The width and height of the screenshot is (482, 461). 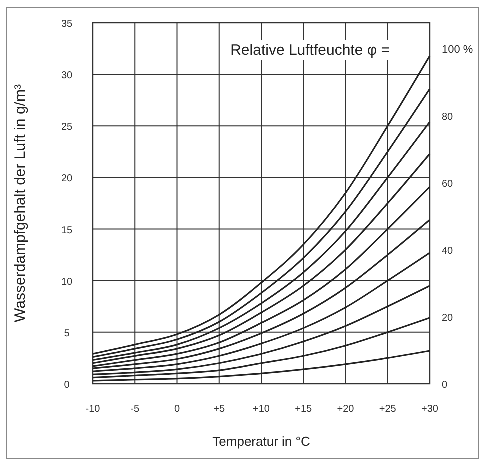 I want to click on x-tick-label: +15, so click(x=304, y=409).